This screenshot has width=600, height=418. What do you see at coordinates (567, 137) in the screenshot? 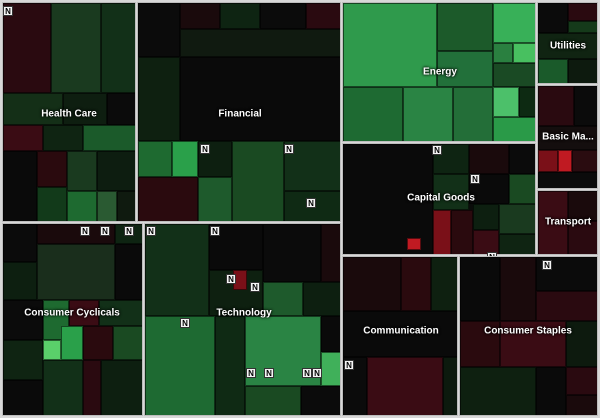
I see `sector-basic-materials` at bounding box center [567, 137].